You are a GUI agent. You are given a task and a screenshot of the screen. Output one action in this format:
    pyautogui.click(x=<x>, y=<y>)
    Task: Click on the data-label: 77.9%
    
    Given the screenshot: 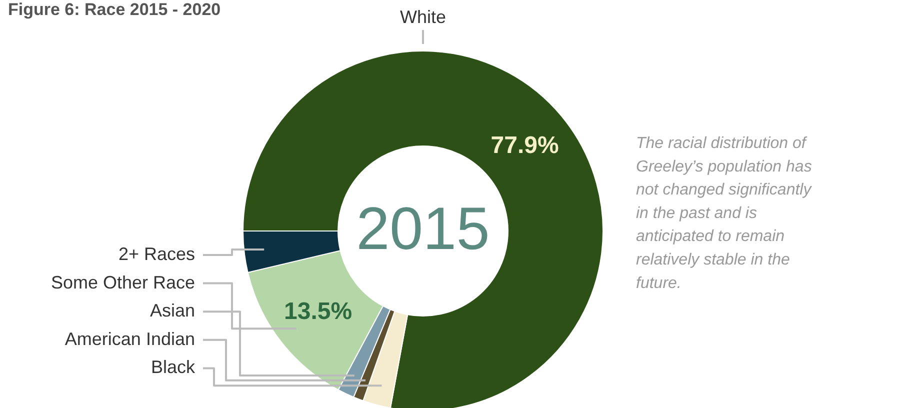 What is the action you would take?
    pyautogui.click(x=524, y=146)
    